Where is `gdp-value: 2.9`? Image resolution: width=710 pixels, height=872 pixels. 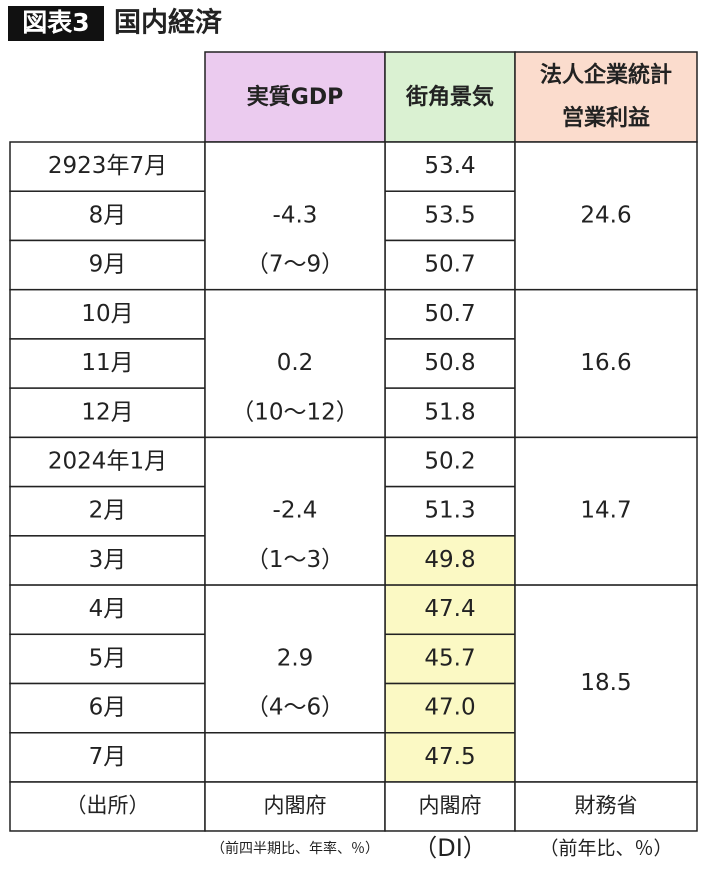 gdp-value: 2.9 is located at coordinates (295, 658).